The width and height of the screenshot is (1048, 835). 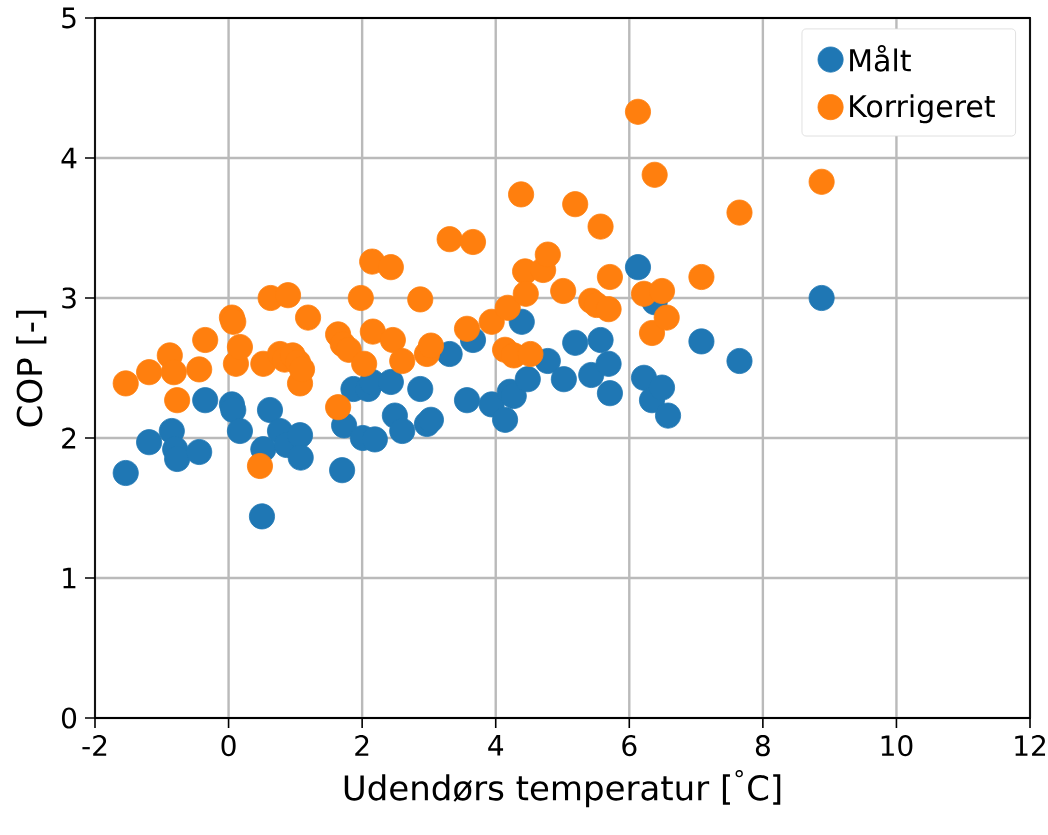 What do you see at coordinates (69, 578) in the screenshot?
I see `y-tick-label: 1` at bounding box center [69, 578].